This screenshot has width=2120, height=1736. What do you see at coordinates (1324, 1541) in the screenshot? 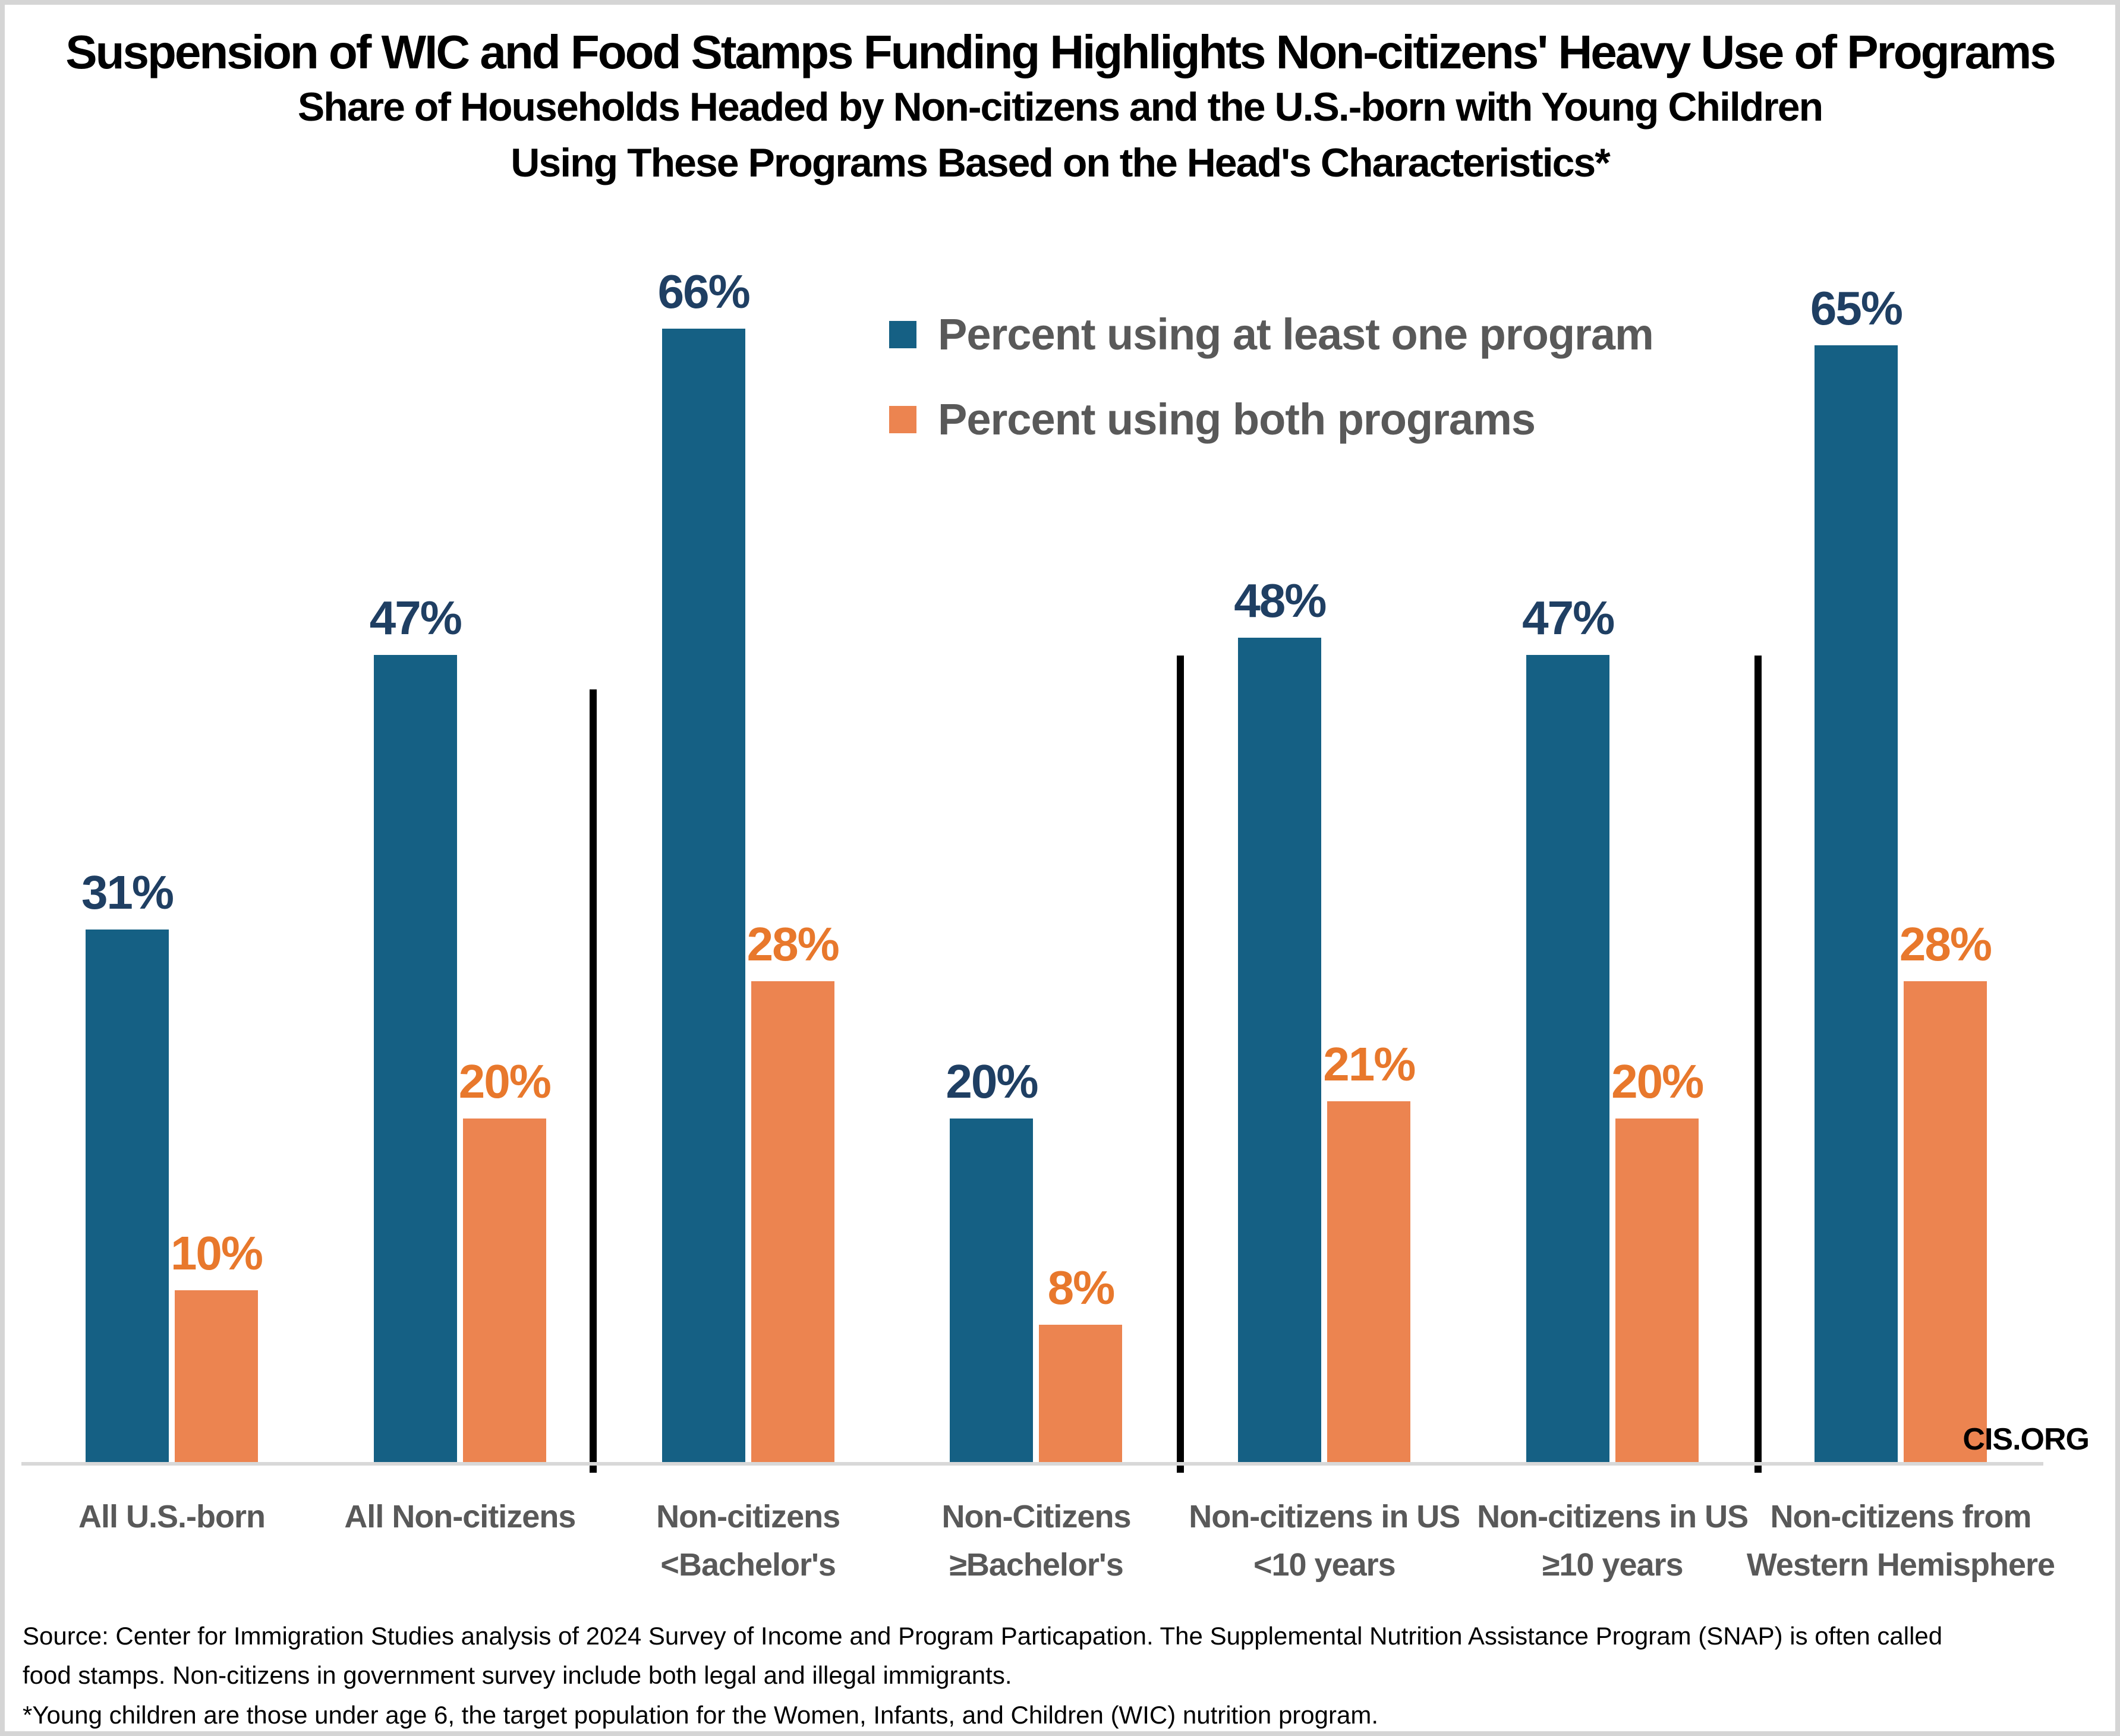
I see `category-label: Non-citizens in US <10 years` at bounding box center [1324, 1541].